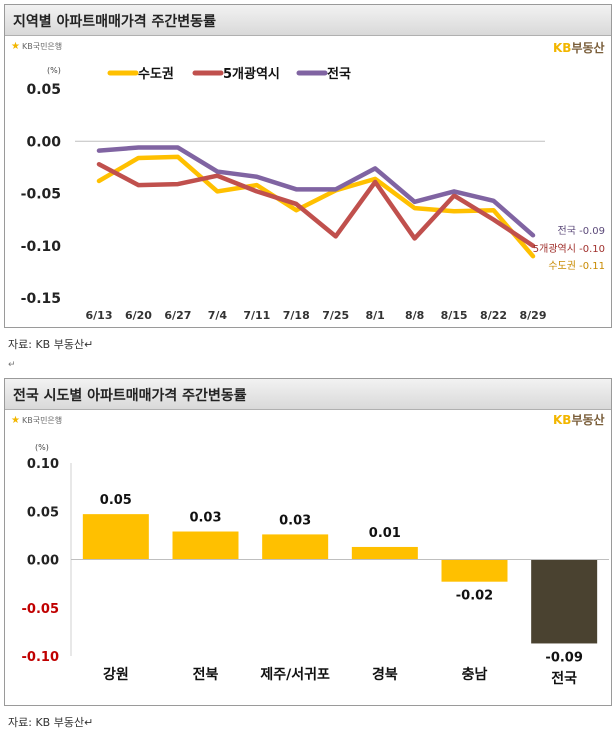  What do you see at coordinates (414, 315) in the screenshot?
I see `x-tick-label: 8/8` at bounding box center [414, 315].